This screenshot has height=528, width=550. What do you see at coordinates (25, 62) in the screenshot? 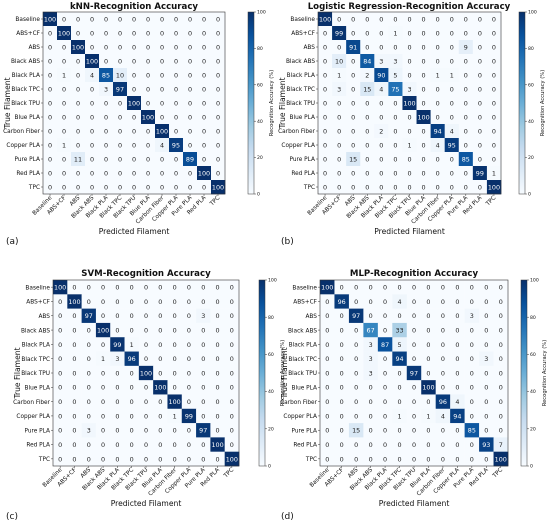
I see `y-tick-label: Black ABS` at bounding box center [25, 62].